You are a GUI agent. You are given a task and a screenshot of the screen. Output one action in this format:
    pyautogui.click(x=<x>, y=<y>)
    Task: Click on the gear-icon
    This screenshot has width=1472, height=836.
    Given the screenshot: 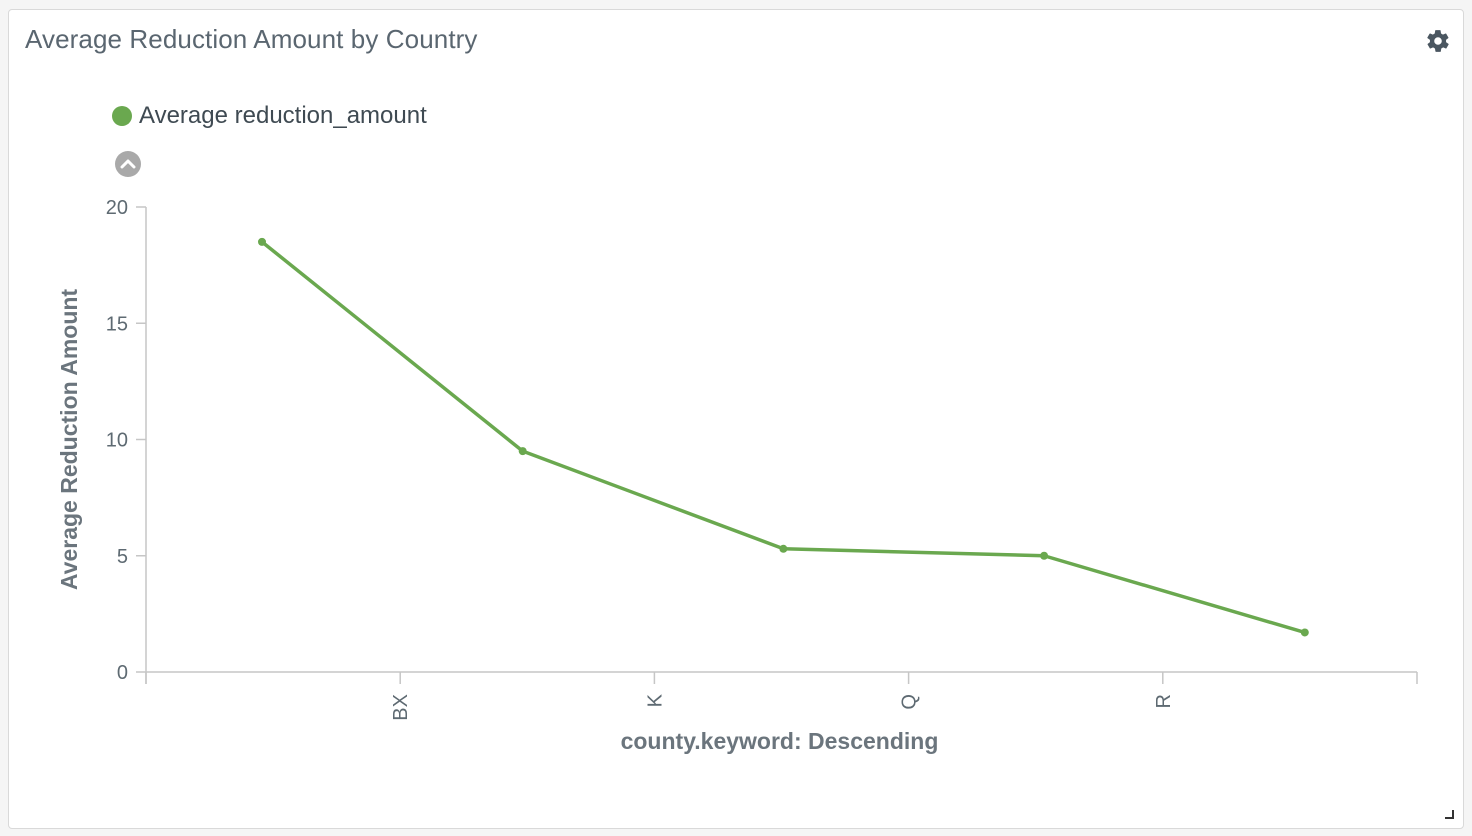 What is the action you would take?
    pyautogui.click(x=1438, y=41)
    